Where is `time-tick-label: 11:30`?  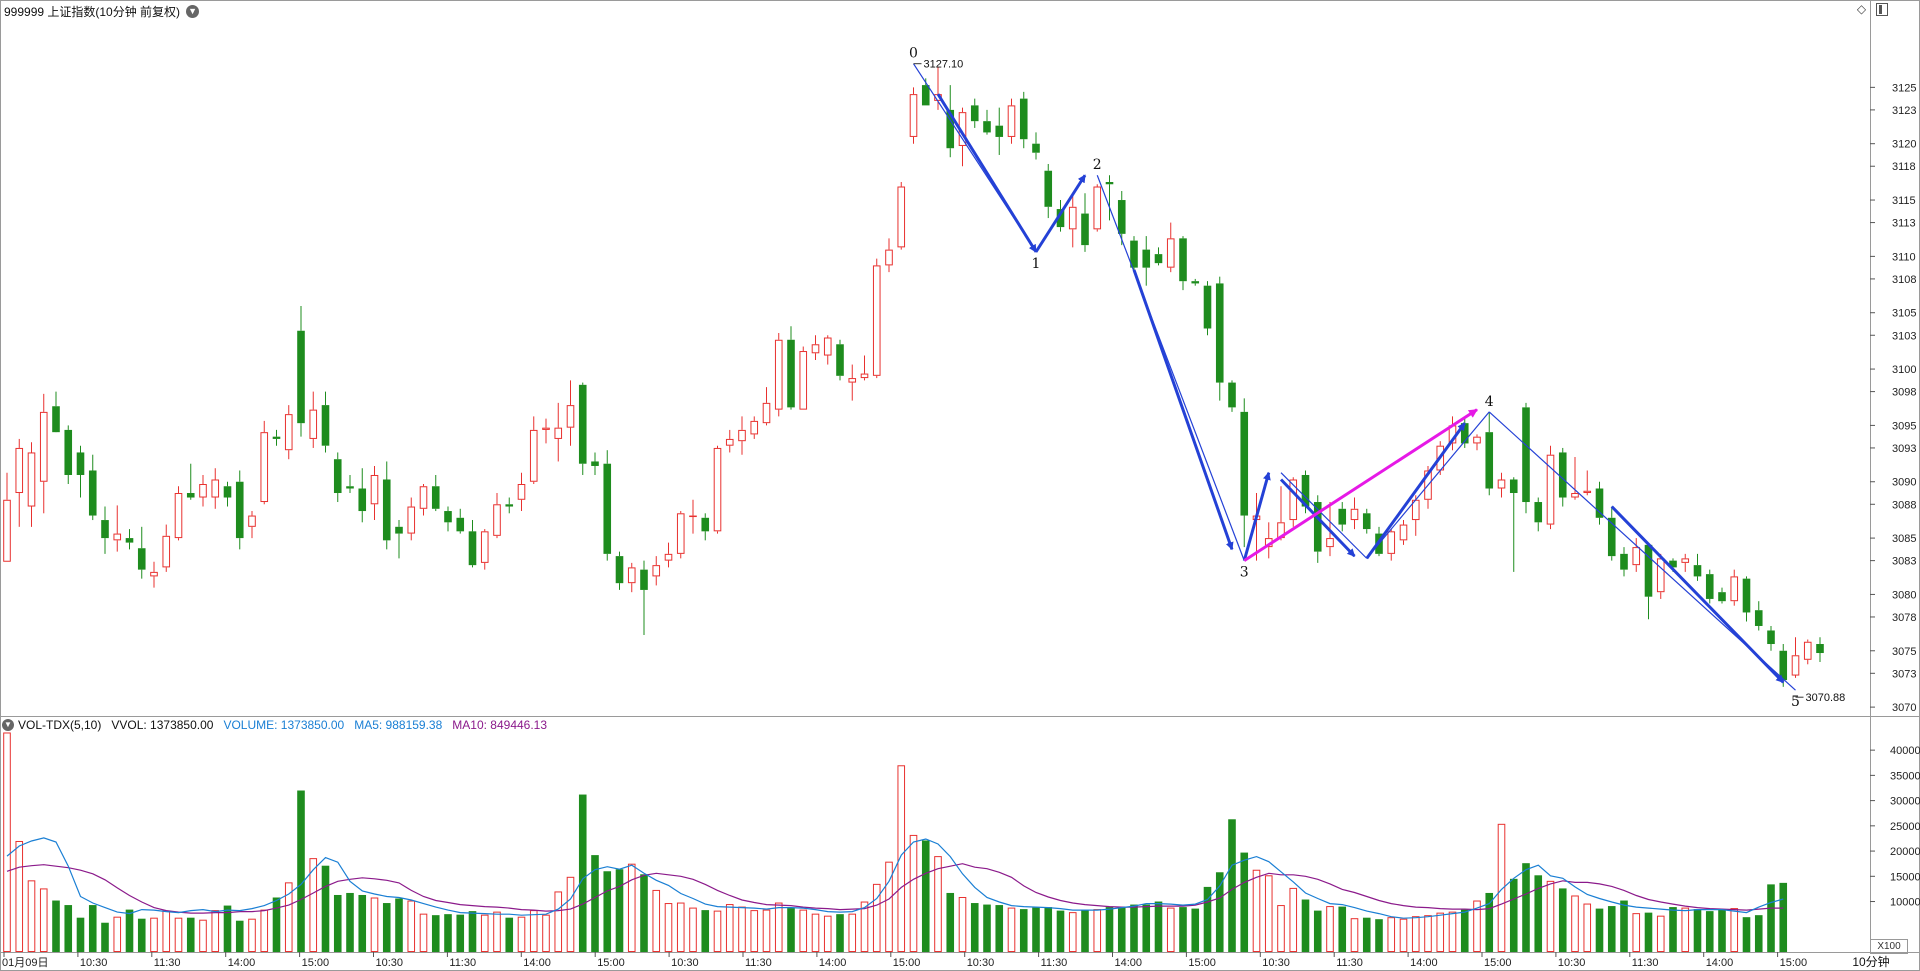 time-tick-label: 11:30 is located at coordinates (462, 963).